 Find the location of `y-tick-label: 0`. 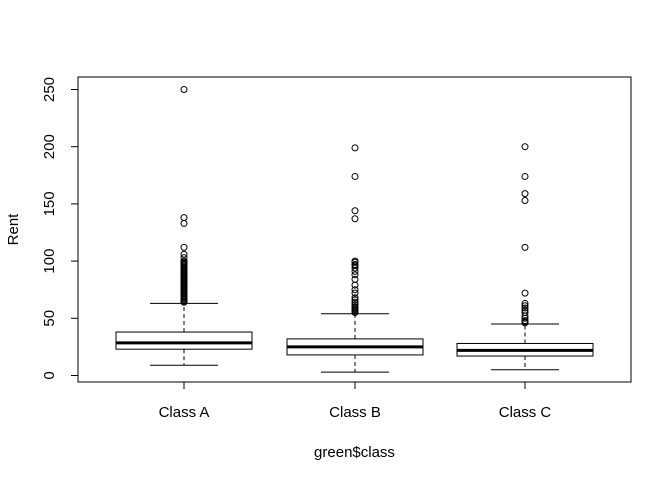

y-tick-label: 0 is located at coordinates (49, 375).